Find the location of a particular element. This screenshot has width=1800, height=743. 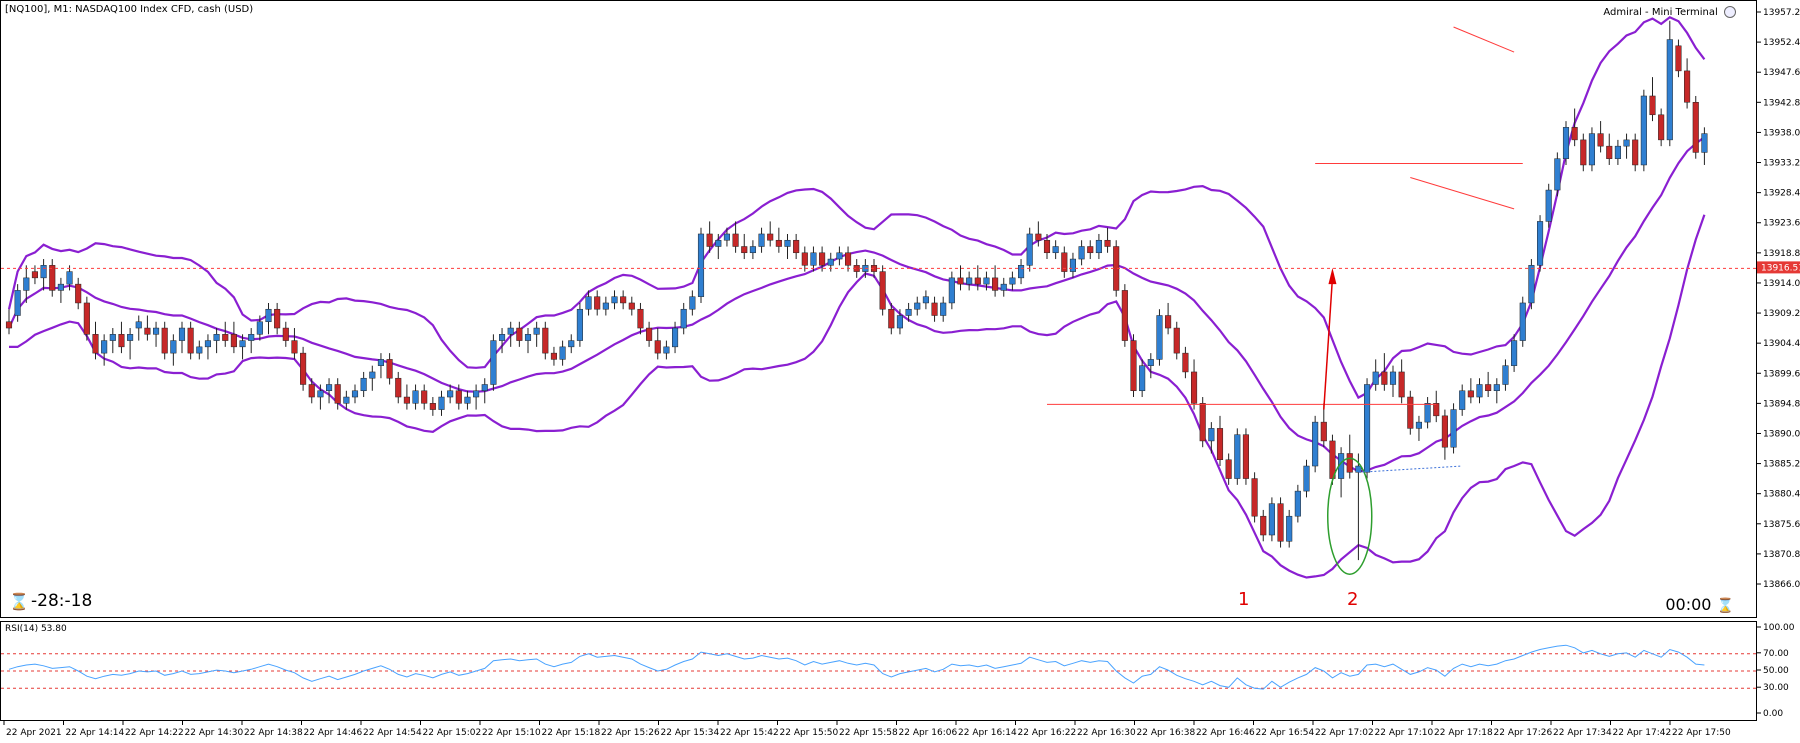

rsi-tick-label: 50.00 is located at coordinates (1776, 671).